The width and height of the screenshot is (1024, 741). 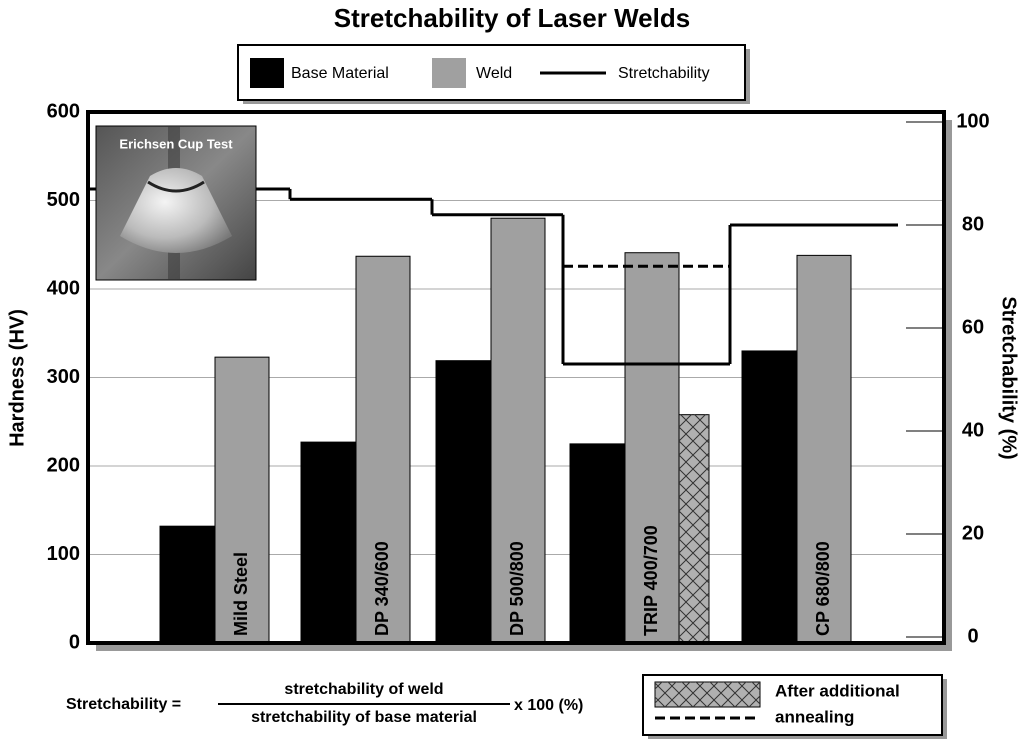 I want to click on formula-denominator: stretchability of base material, so click(x=364, y=717).